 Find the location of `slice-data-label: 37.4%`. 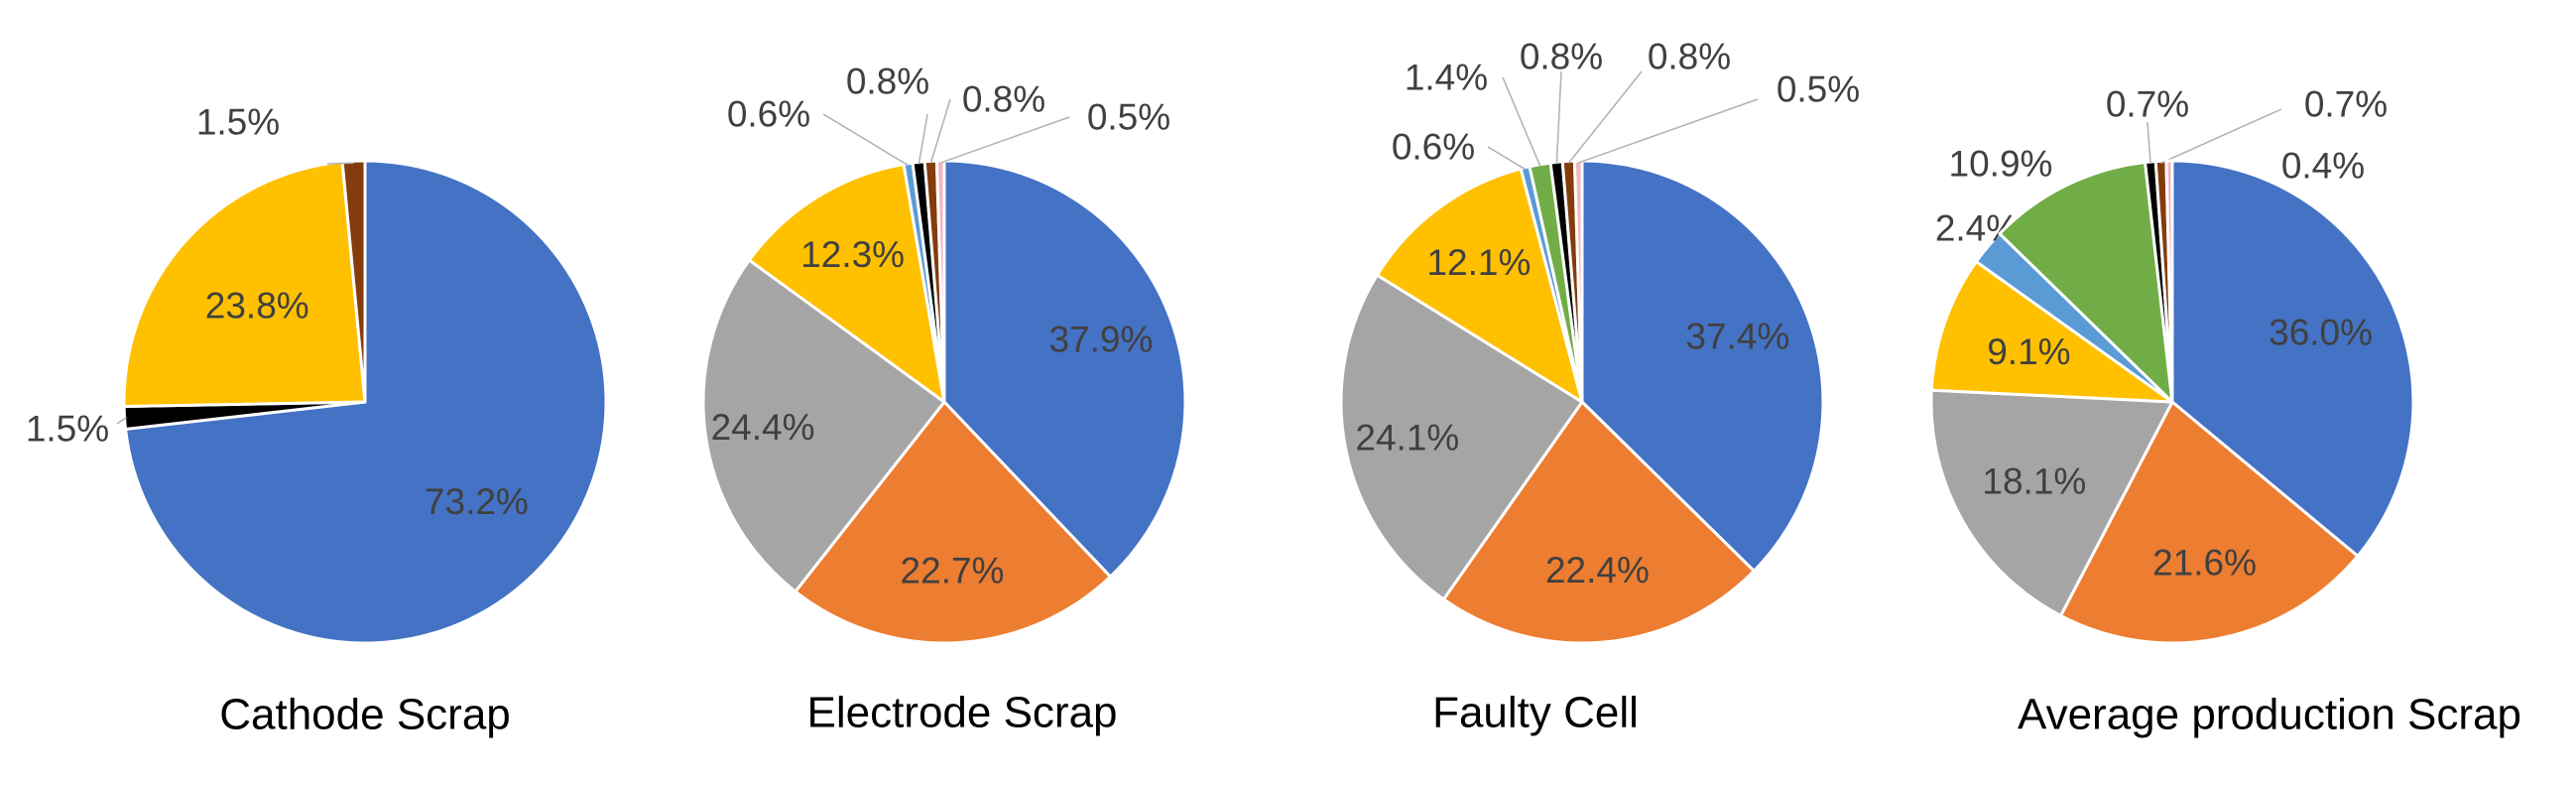

slice-data-label: 37.4% is located at coordinates (1737, 337).